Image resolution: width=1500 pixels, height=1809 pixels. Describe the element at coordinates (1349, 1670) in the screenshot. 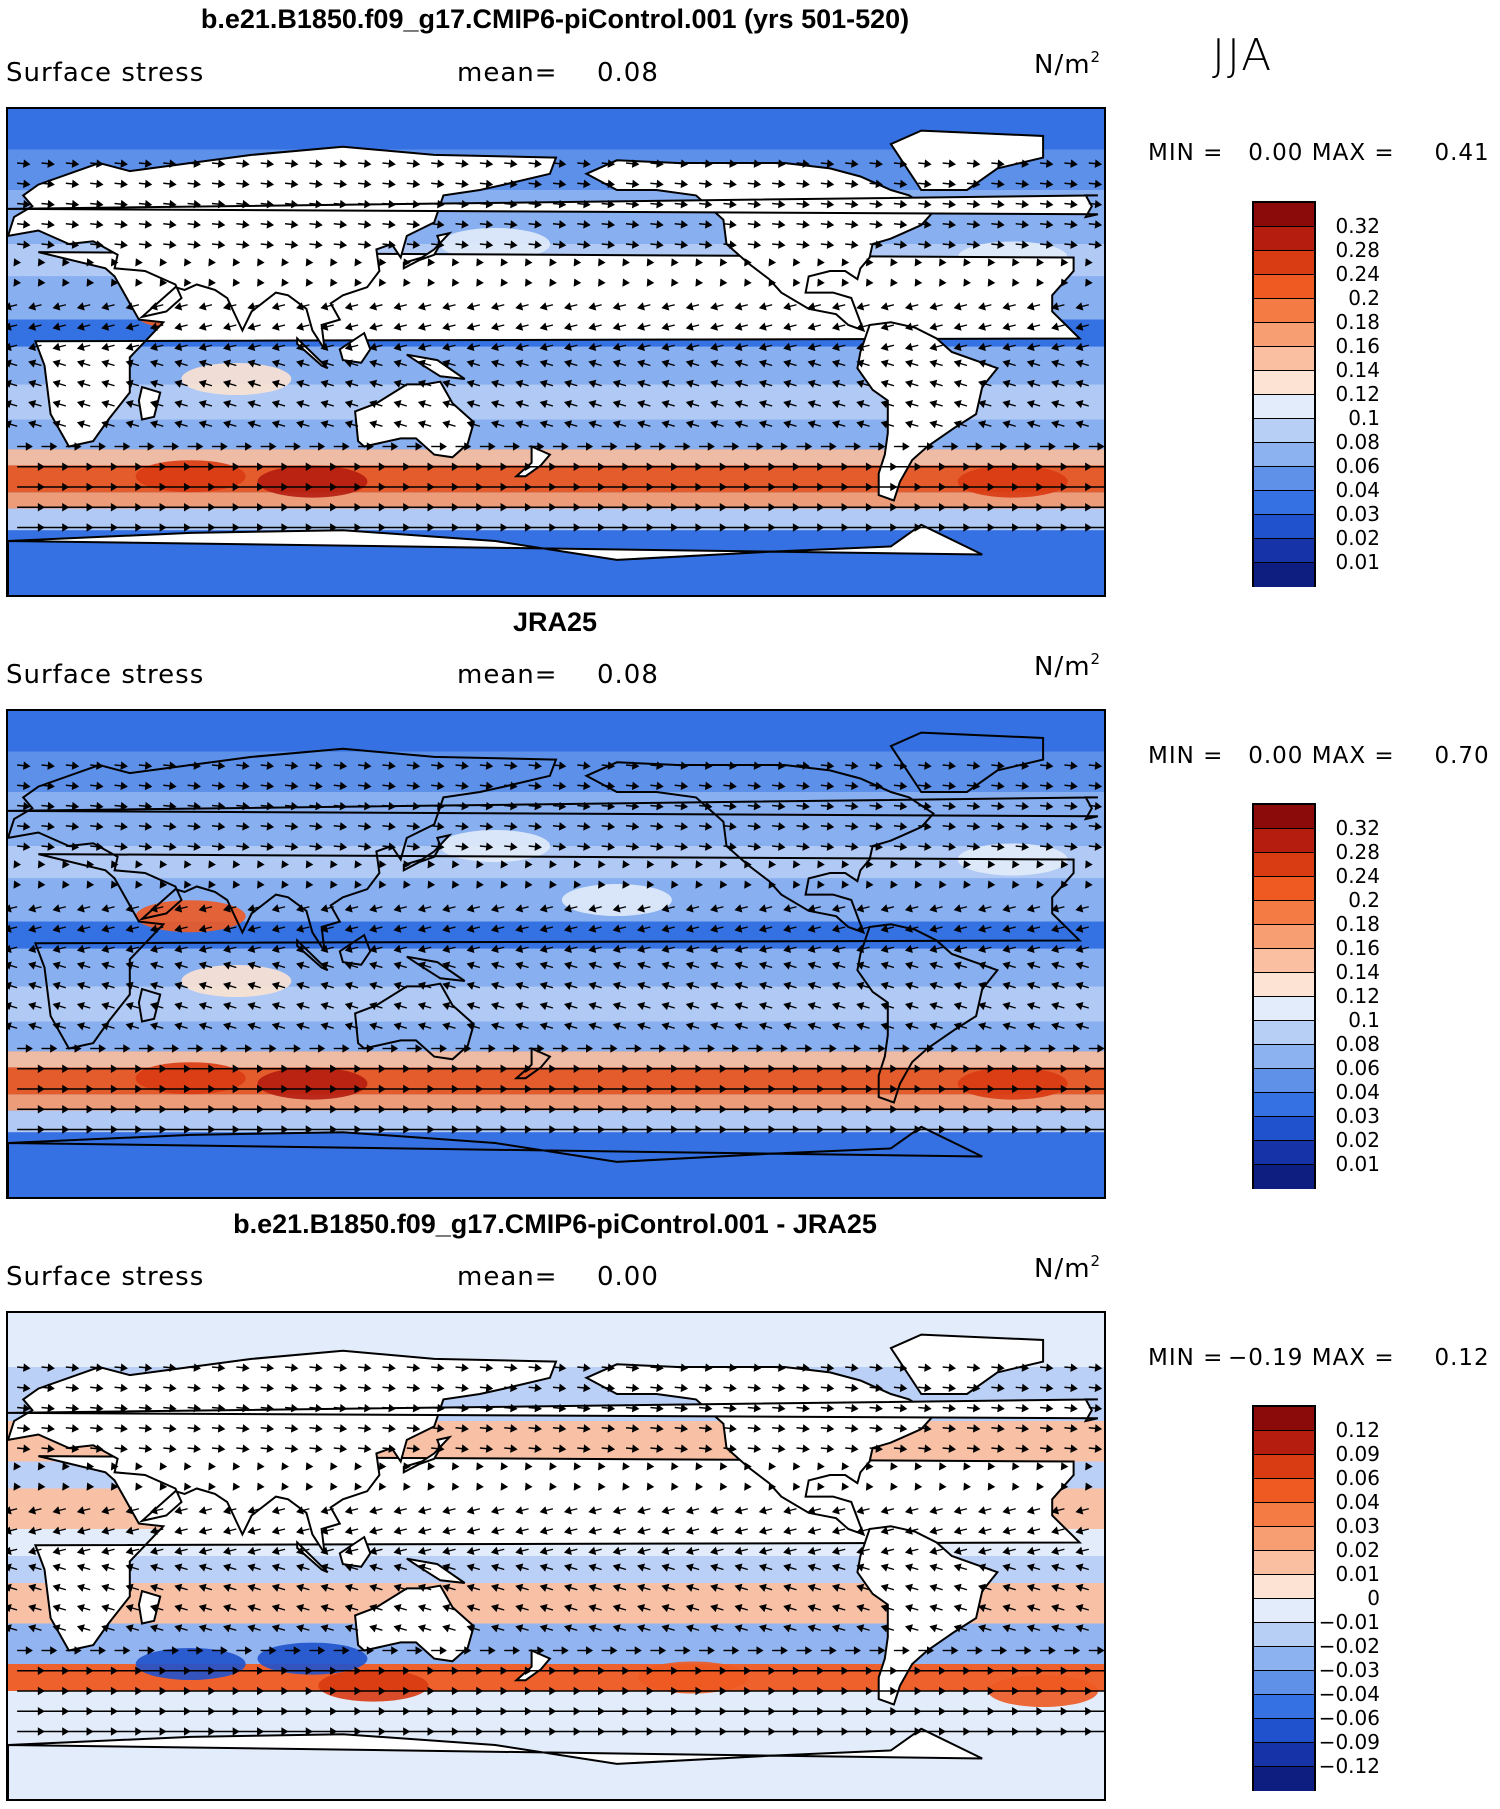

I see `colorbar-tick-label: −0.03` at that location.